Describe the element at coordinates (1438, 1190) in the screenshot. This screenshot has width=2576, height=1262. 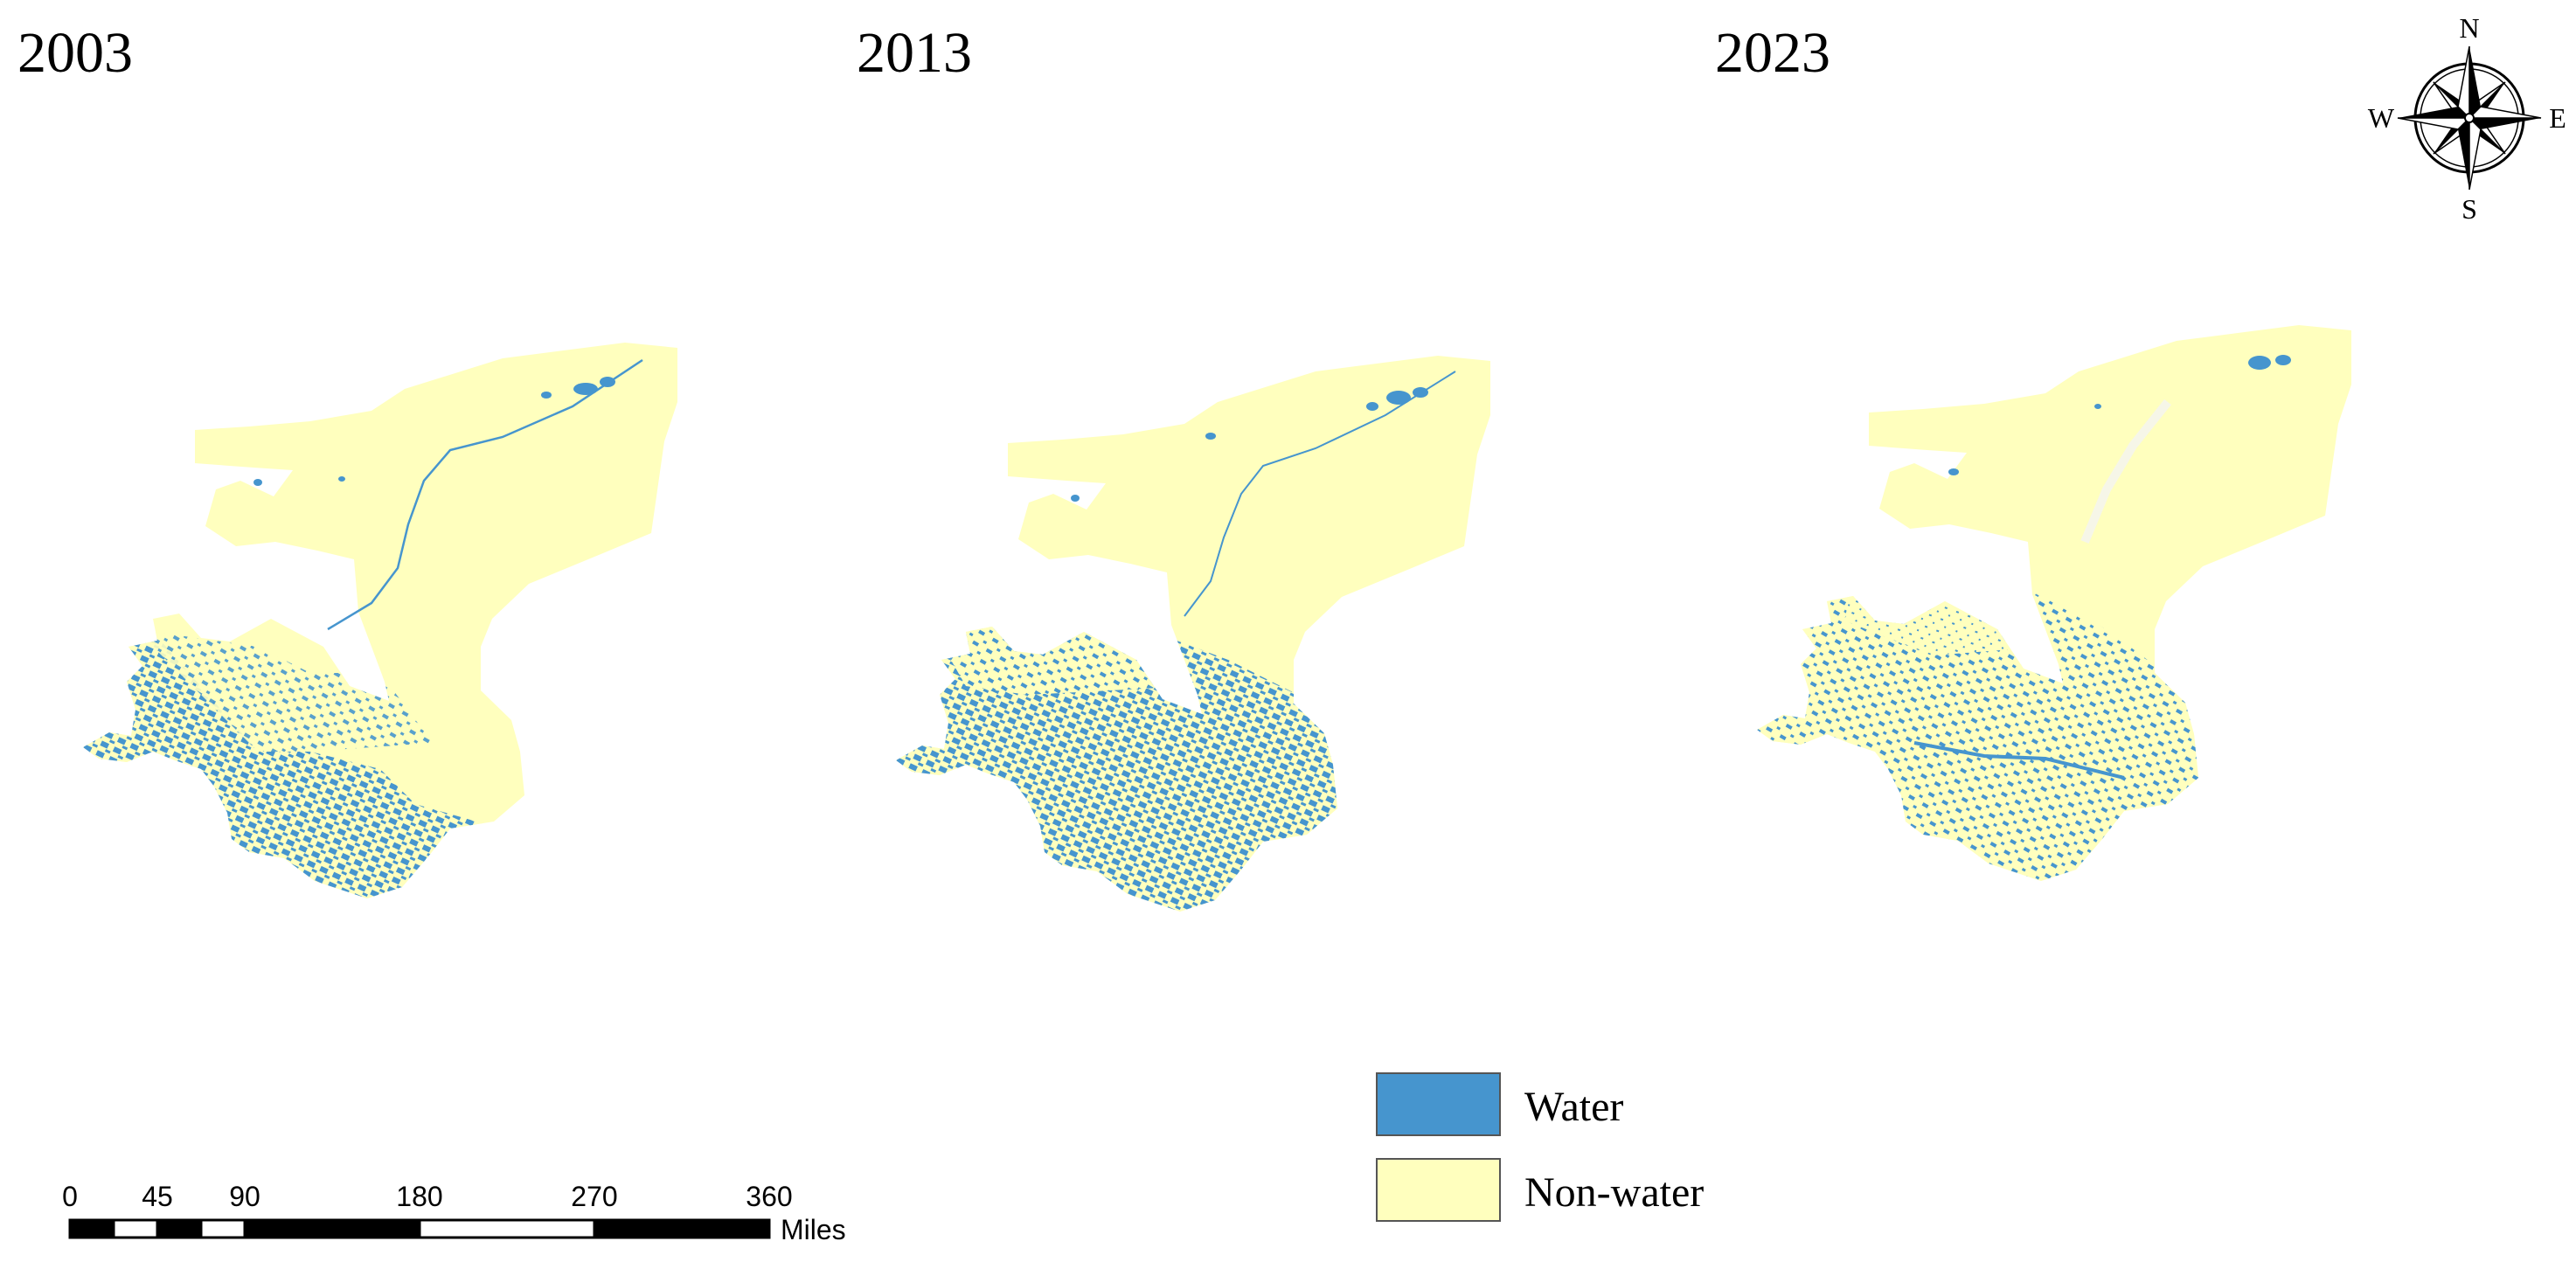
I see `legend-swatch-non-water` at that location.